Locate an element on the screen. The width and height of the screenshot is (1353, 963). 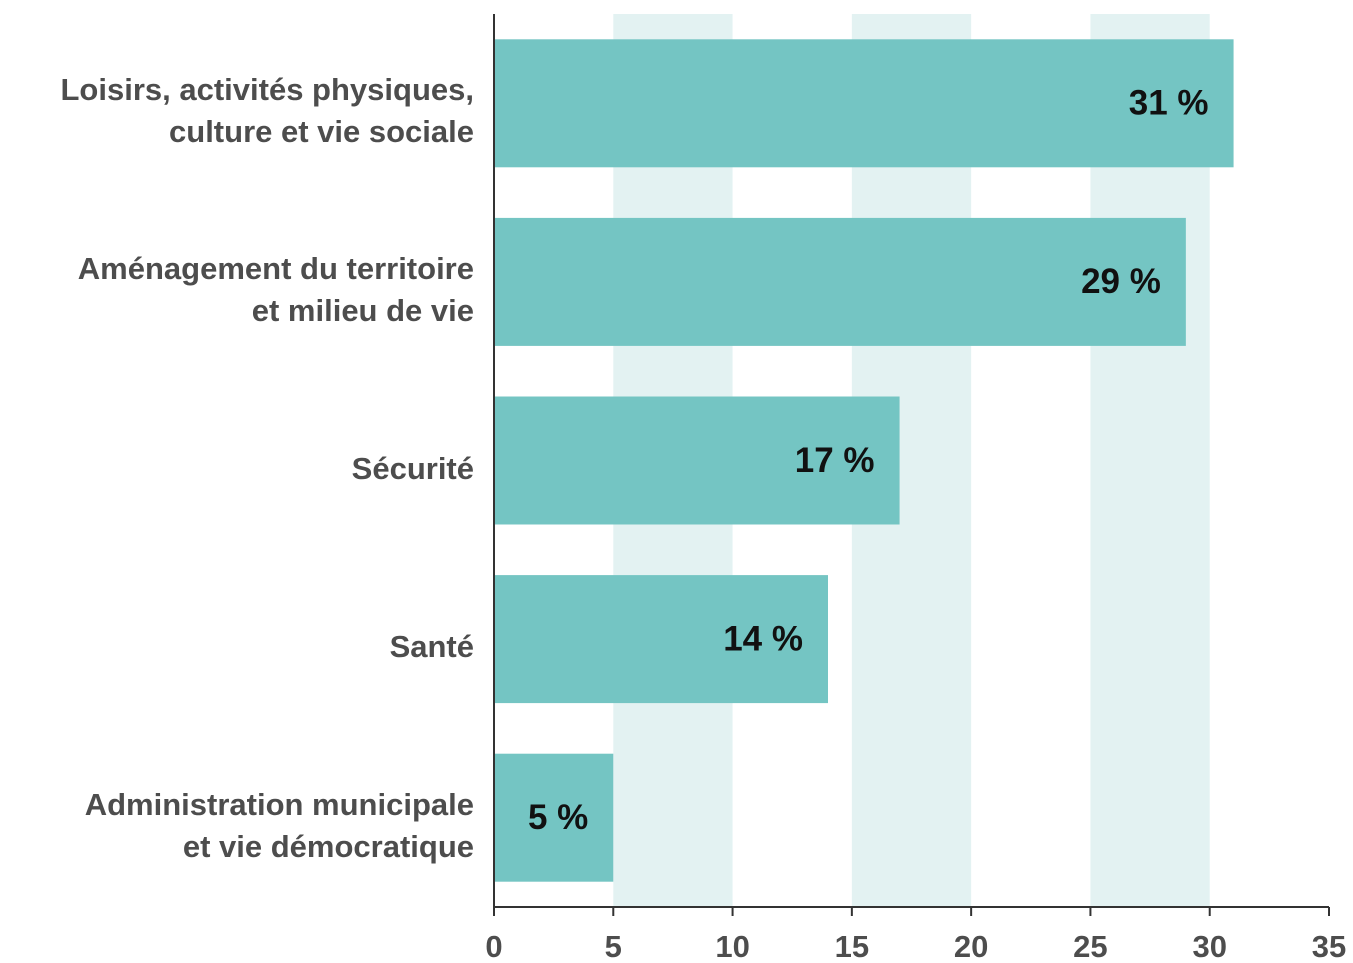
x-tick-label: 25 is located at coordinates (1090, 946).